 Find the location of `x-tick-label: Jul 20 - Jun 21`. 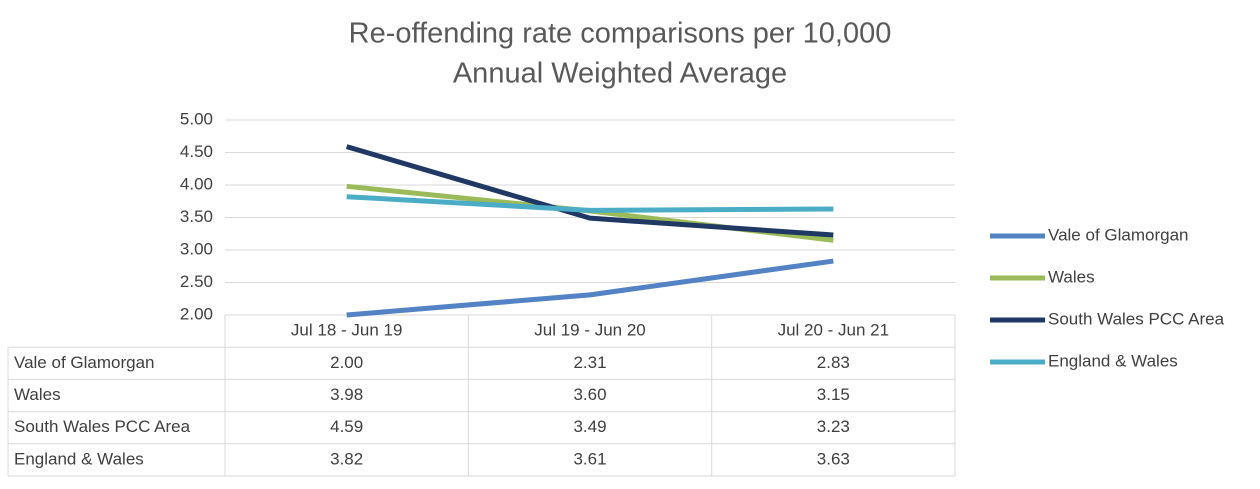

x-tick-label: Jul 20 - Jun 21 is located at coordinates (834, 330).